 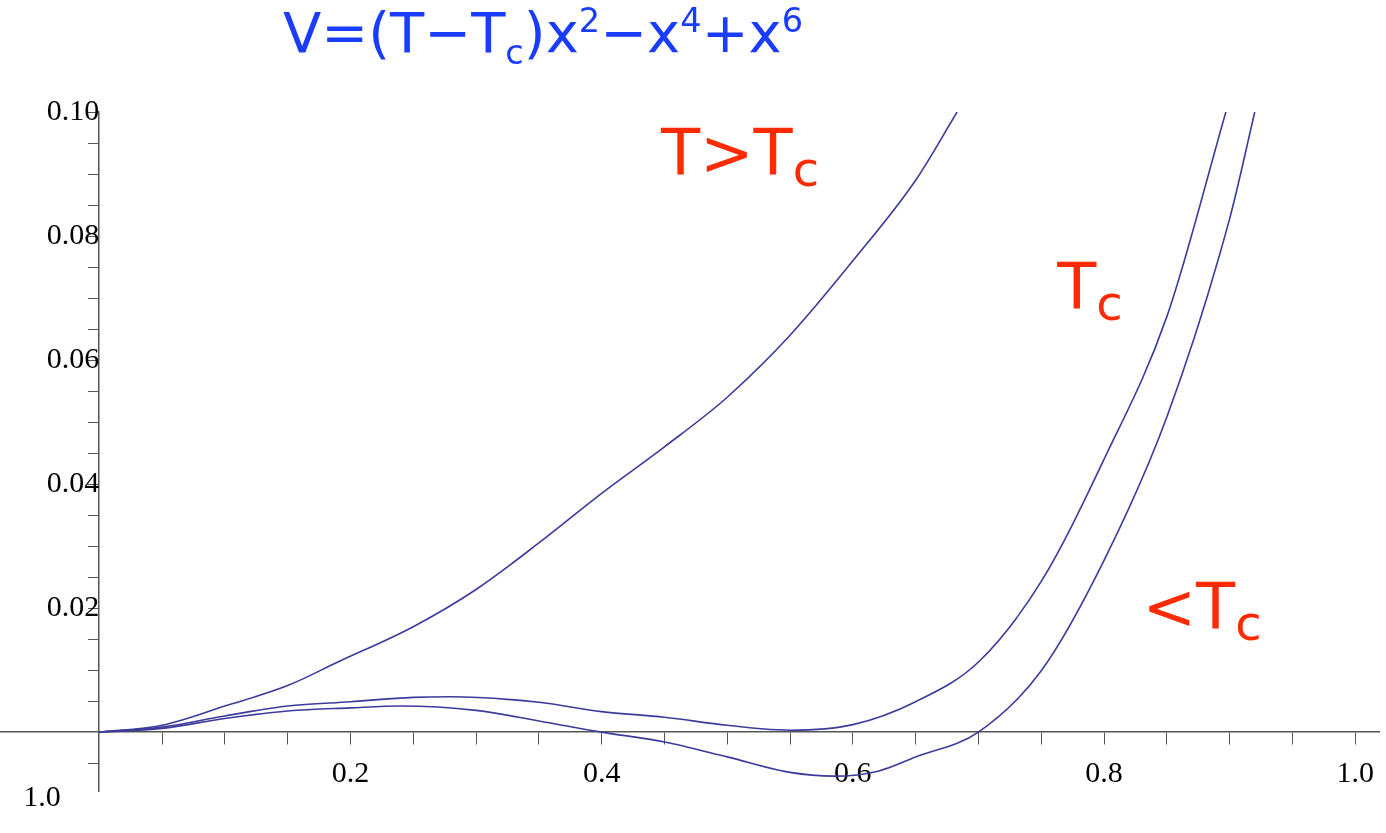 What do you see at coordinates (601, 771) in the screenshot?
I see `x-tick-label: 0.4` at bounding box center [601, 771].